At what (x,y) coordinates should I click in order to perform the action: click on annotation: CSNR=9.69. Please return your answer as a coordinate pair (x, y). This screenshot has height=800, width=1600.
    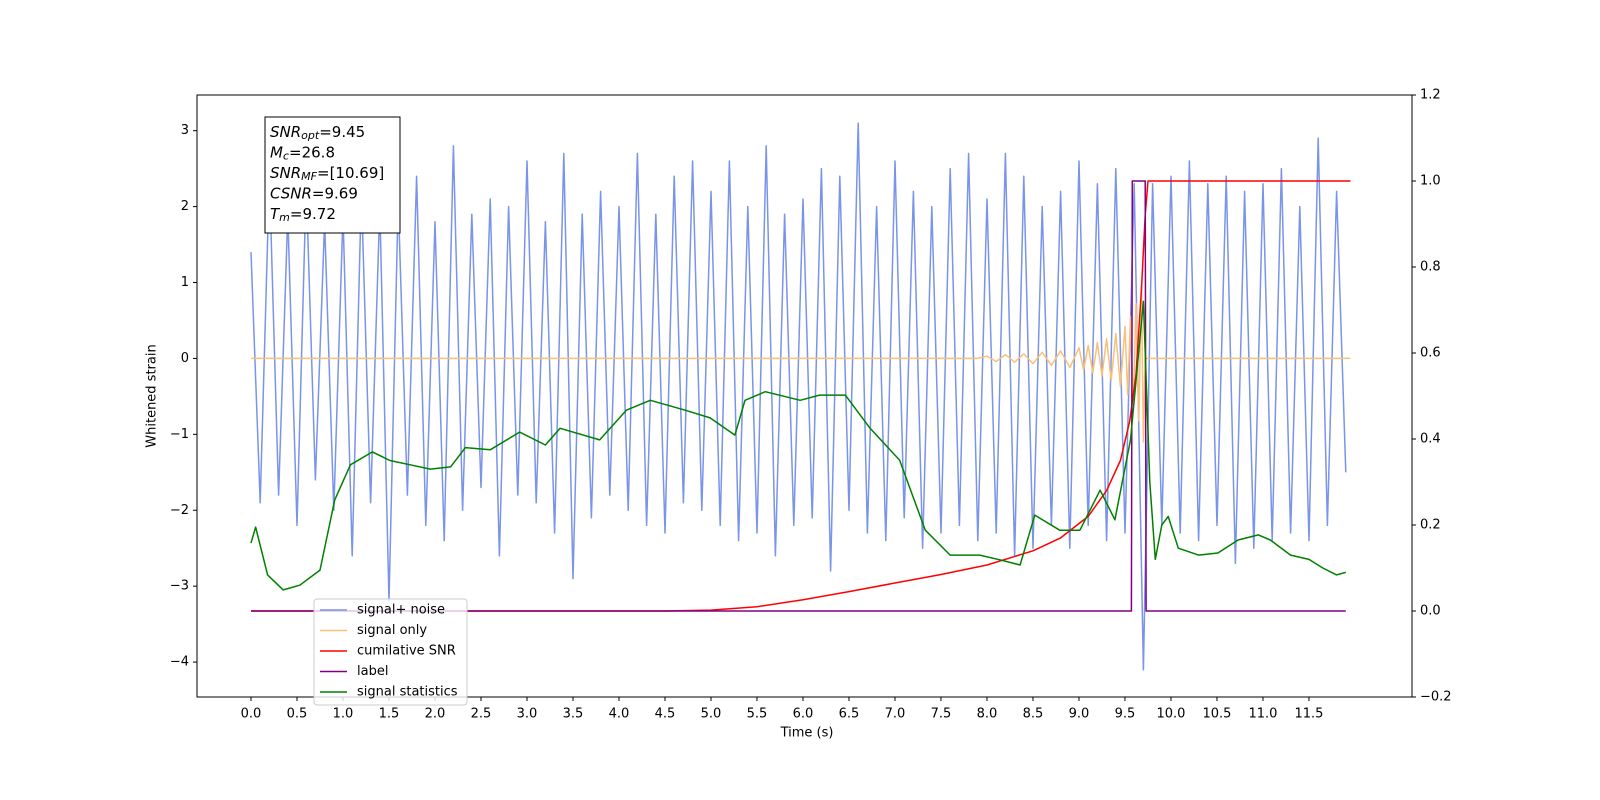
    Looking at the image, I should click on (314, 193).